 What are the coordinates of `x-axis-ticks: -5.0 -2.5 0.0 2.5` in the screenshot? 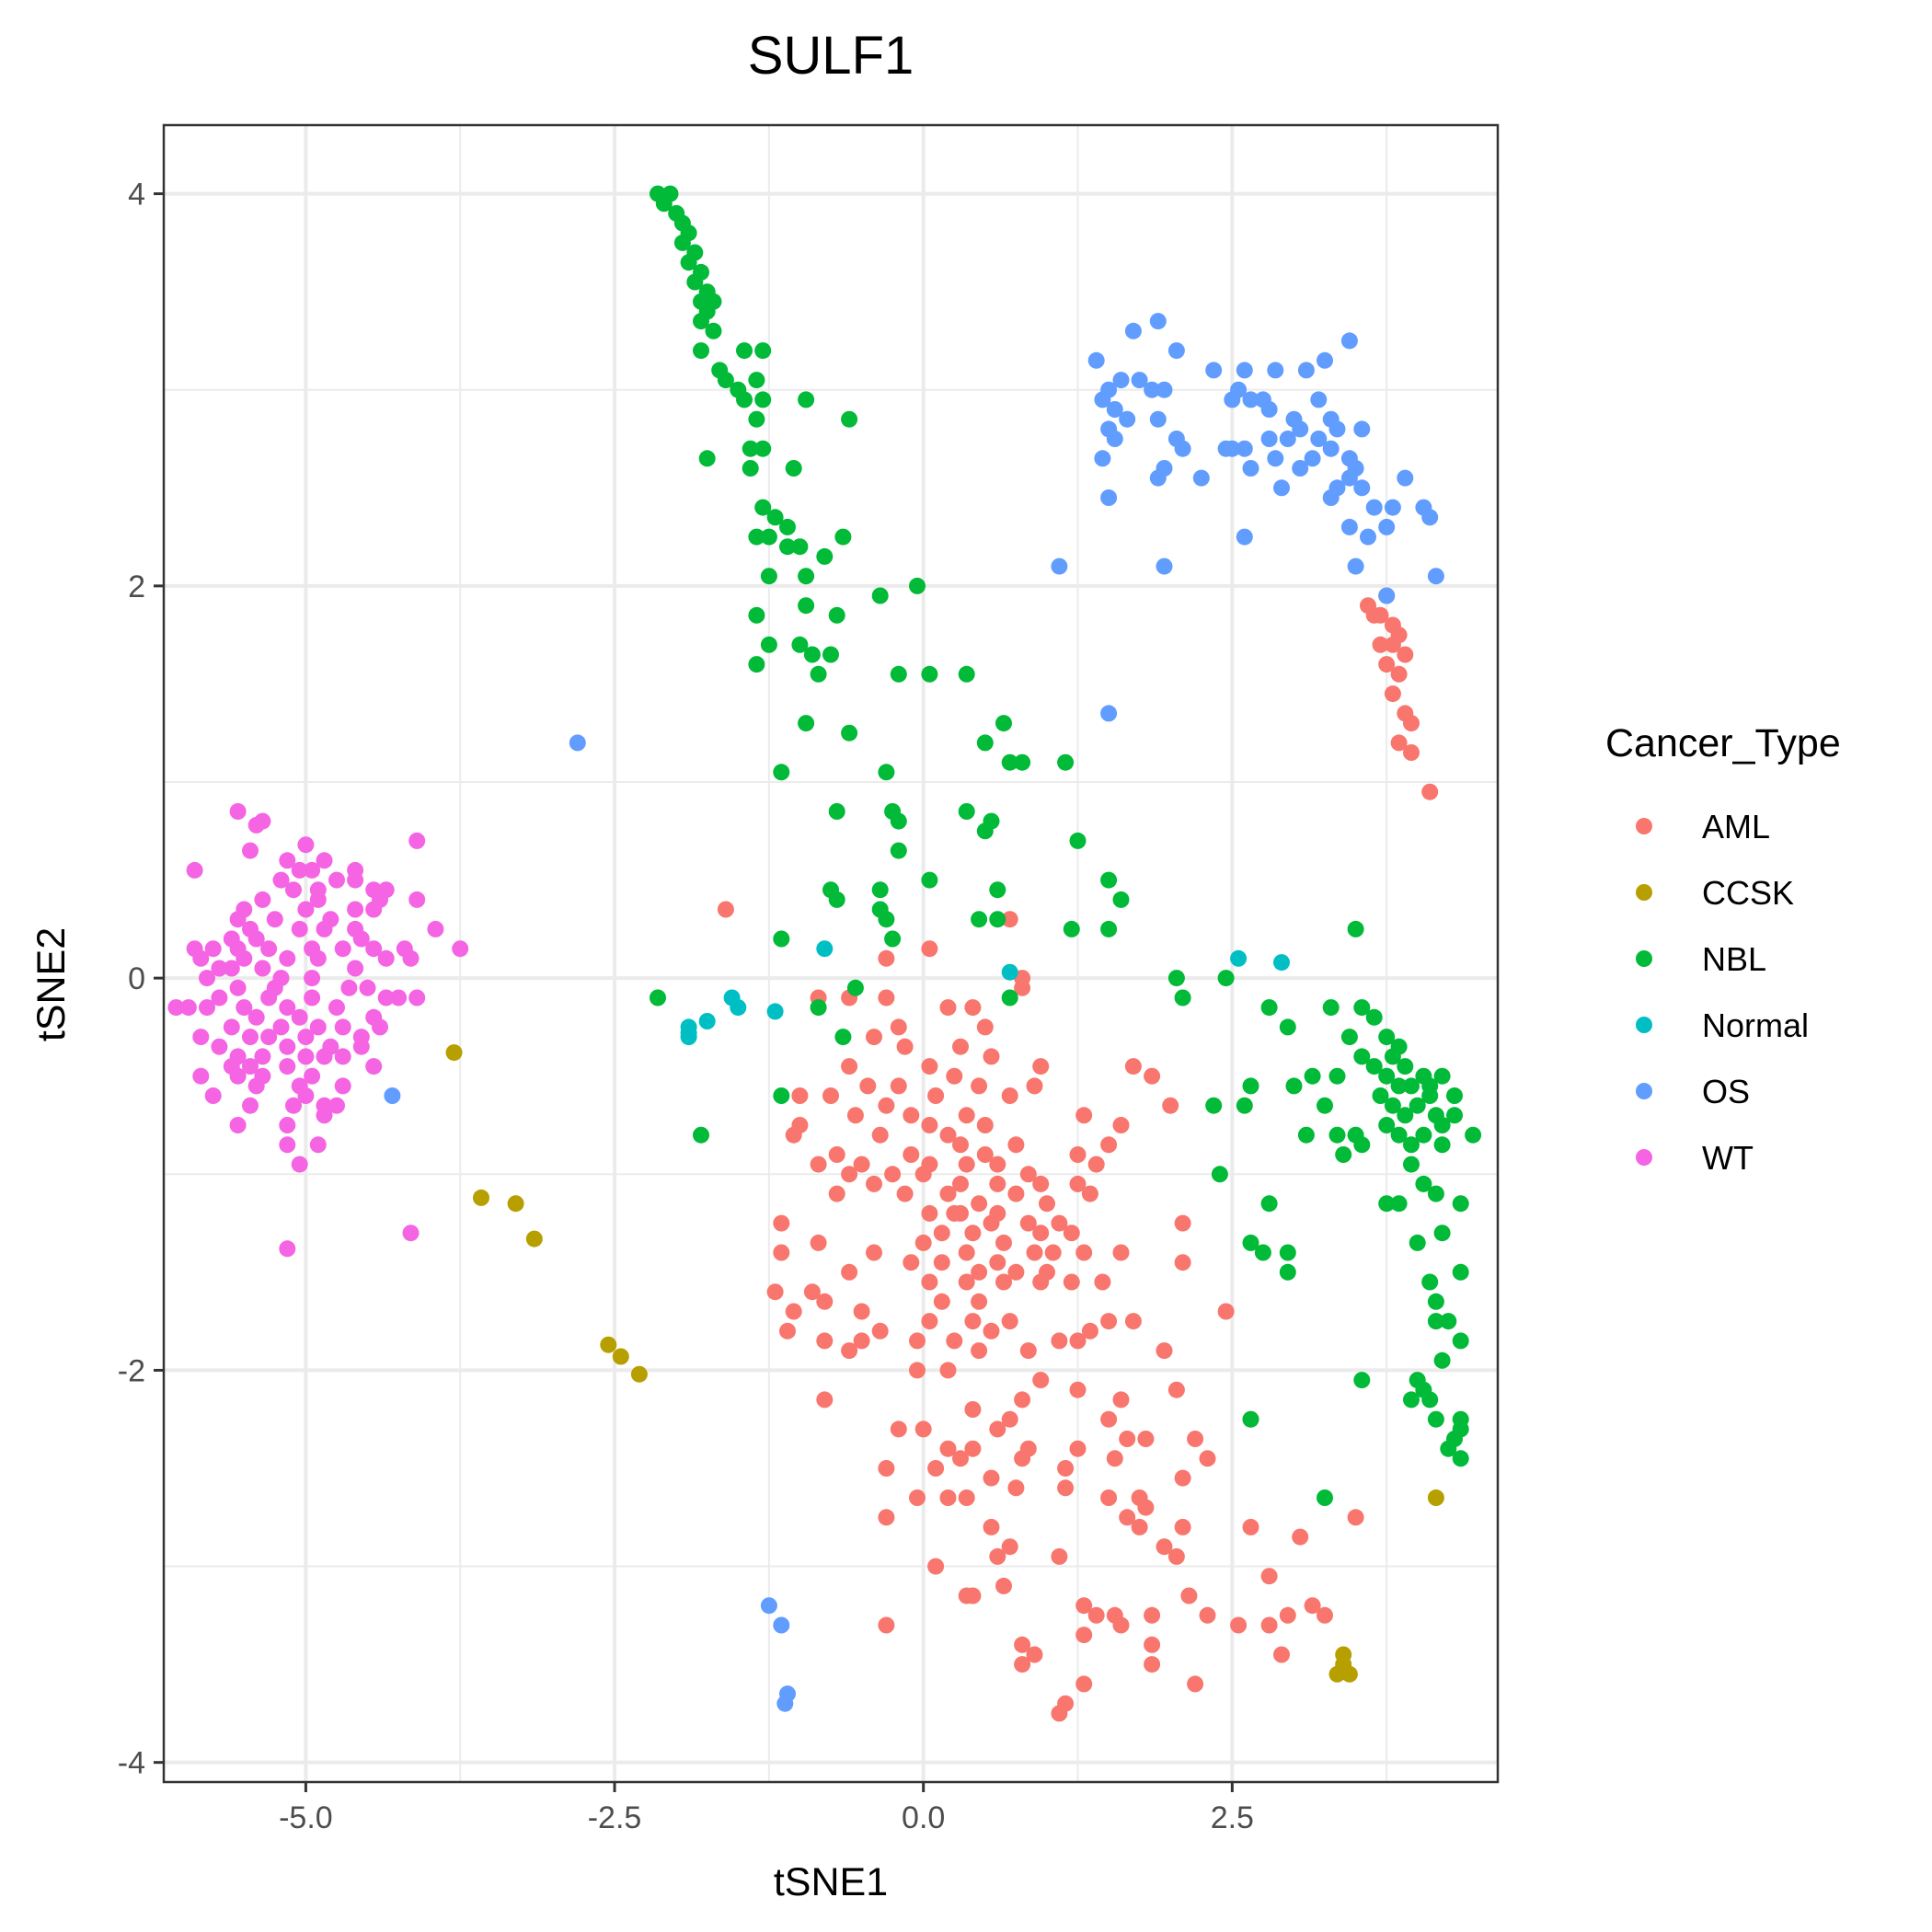 It's located at (766, 1808).